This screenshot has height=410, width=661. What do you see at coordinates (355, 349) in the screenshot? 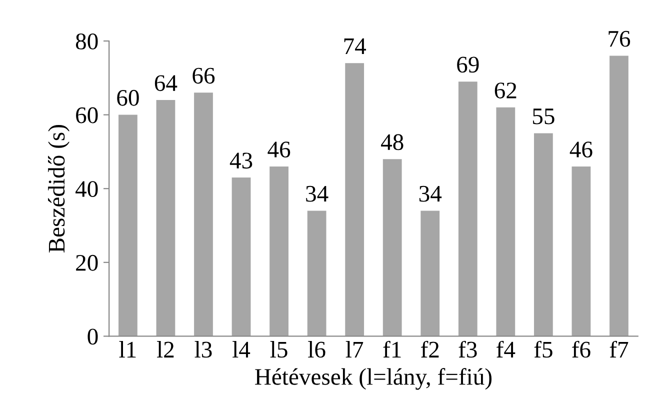
I see `x-tick-label: l7` at bounding box center [355, 349].